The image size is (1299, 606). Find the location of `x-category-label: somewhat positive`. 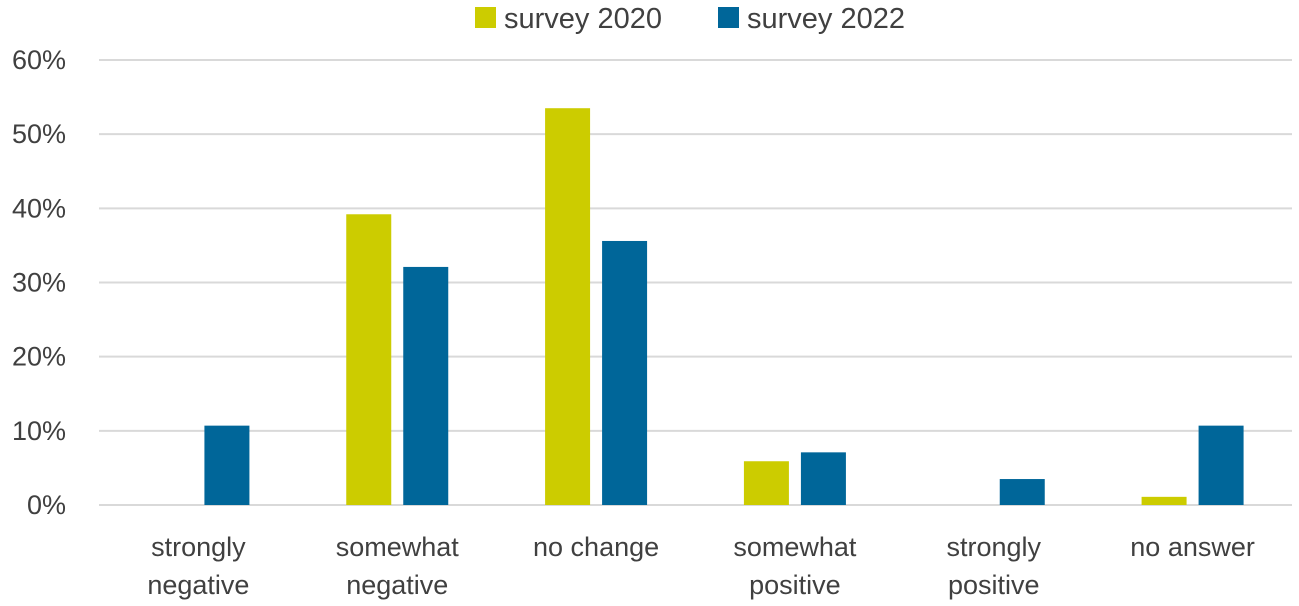

x-category-label: somewhat positive is located at coordinates (795, 566).